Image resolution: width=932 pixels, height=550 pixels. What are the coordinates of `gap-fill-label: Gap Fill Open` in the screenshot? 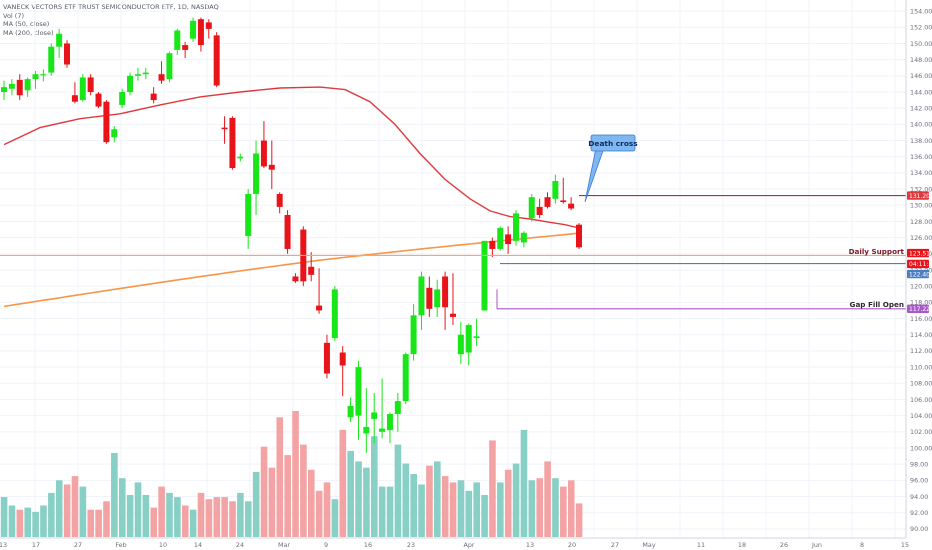 It's located at (877, 304).